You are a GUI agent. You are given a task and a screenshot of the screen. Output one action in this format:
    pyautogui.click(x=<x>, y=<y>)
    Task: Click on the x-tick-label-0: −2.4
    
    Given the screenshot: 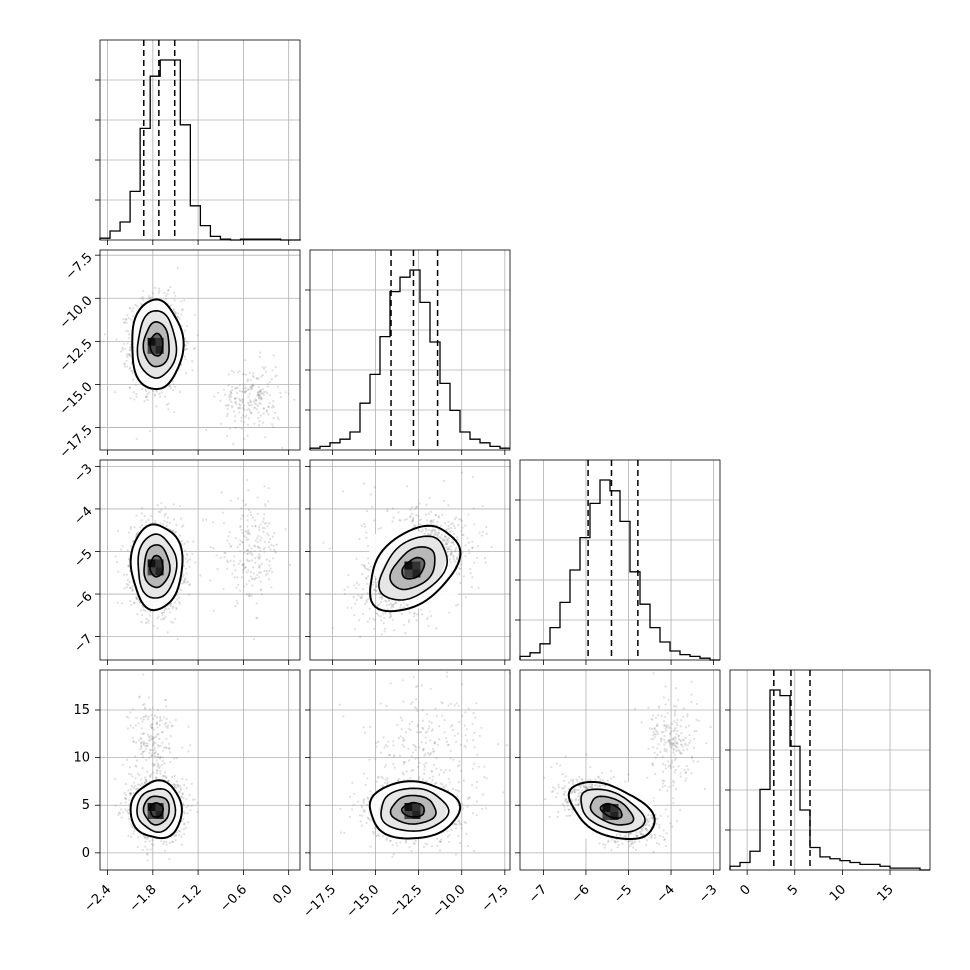 What is the action you would take?
    pyautogui.click(x=97, y=898)
    